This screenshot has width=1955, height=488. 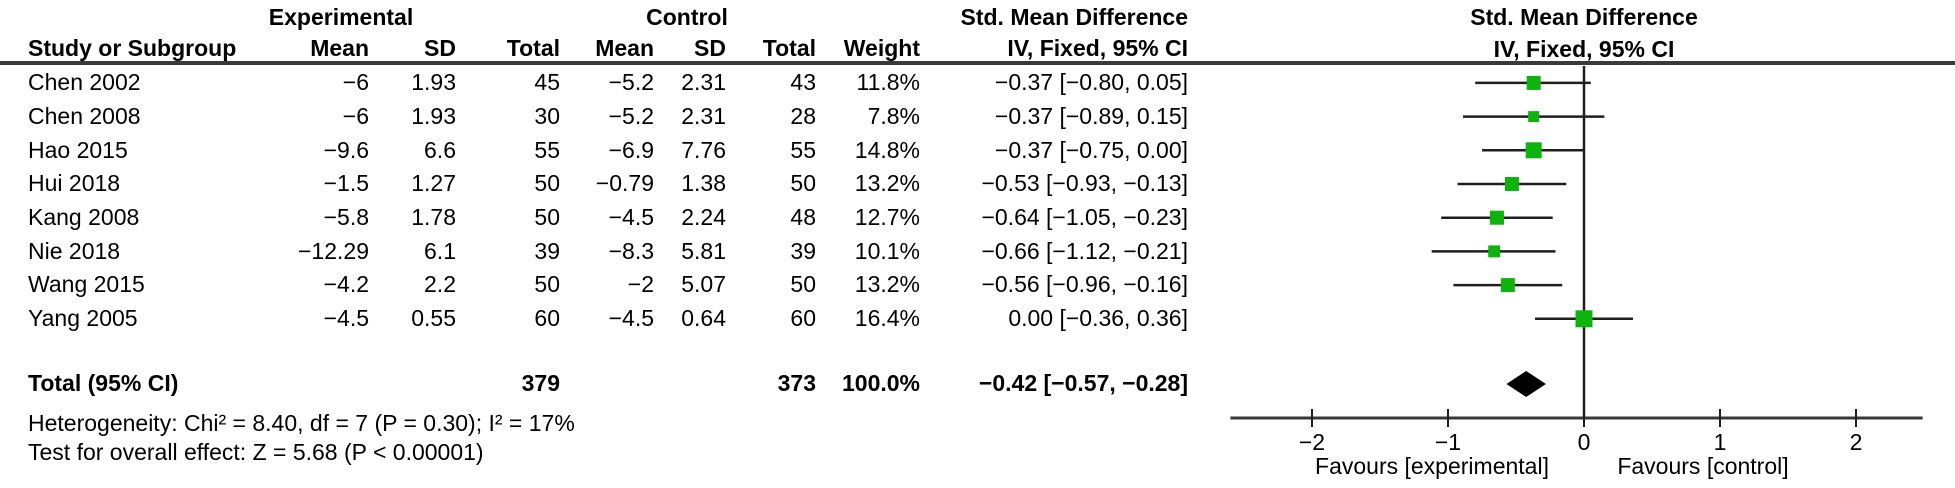 What do you see at coordinates (803, 183) in the screenshot?
I see `ctl-total: 50` at bounding box center [803, 183].